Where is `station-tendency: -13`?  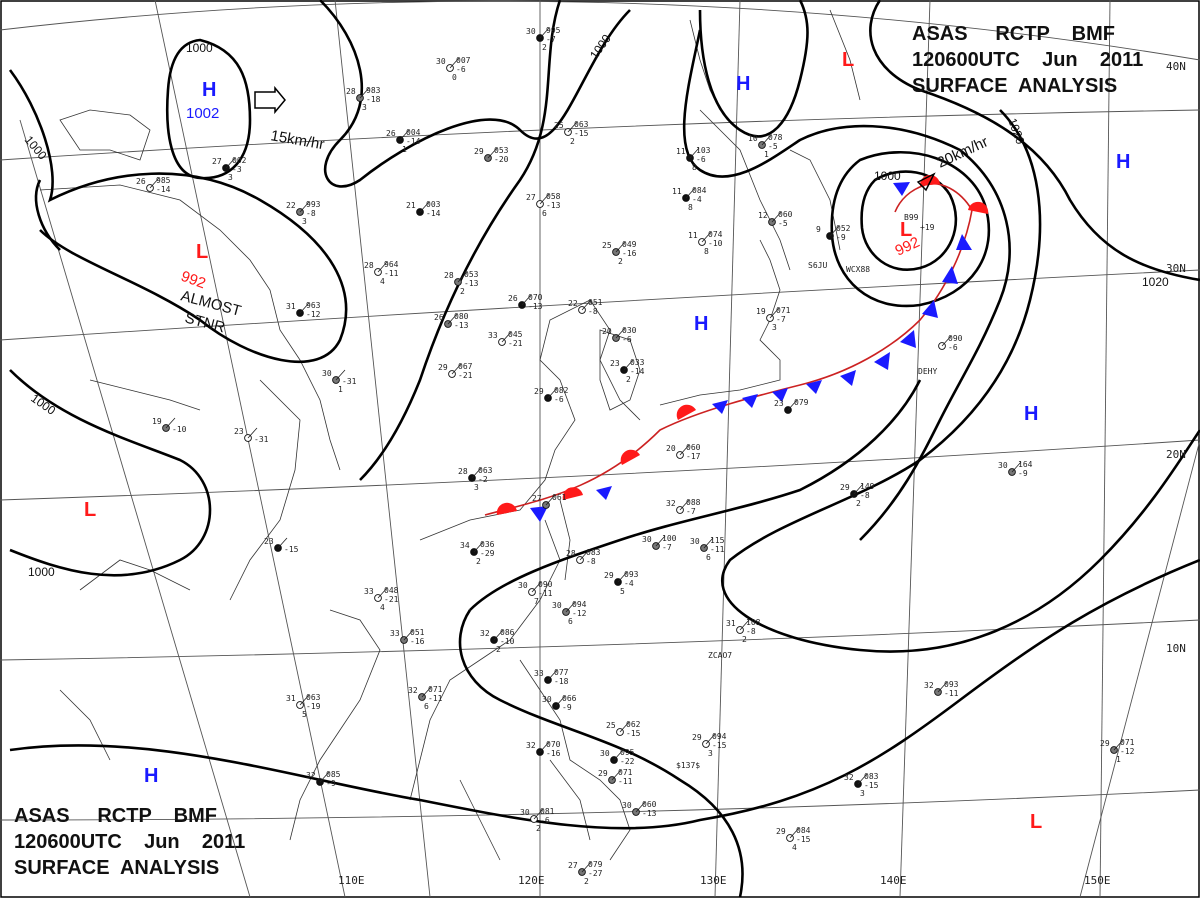
station-tendency: -13 is located at coordinates (649, 813).